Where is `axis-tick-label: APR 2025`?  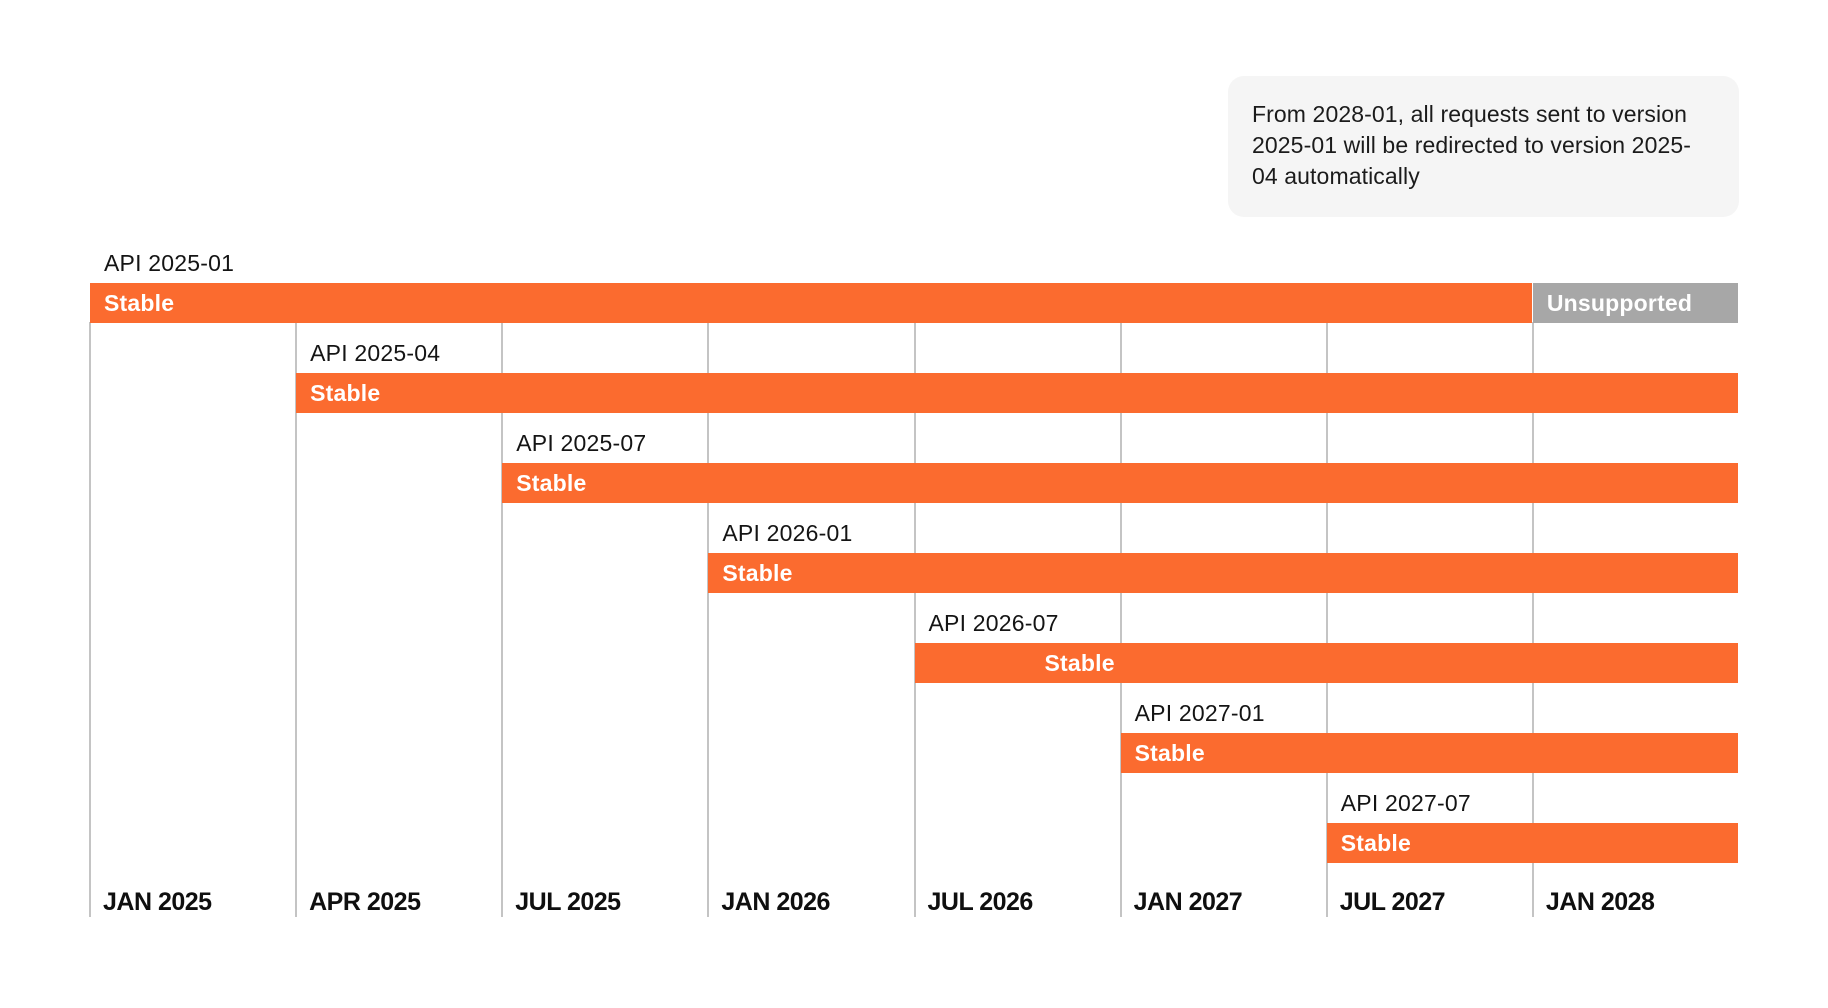 axis-tick-label: APR 2025 is located at coordinates (365, 902).